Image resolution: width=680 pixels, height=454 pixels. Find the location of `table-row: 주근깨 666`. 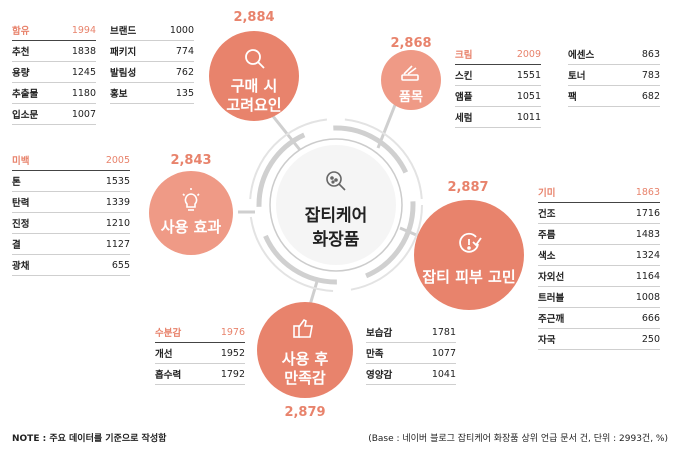

table-row: 주근깨 666 is located at coordinates (599, 318).